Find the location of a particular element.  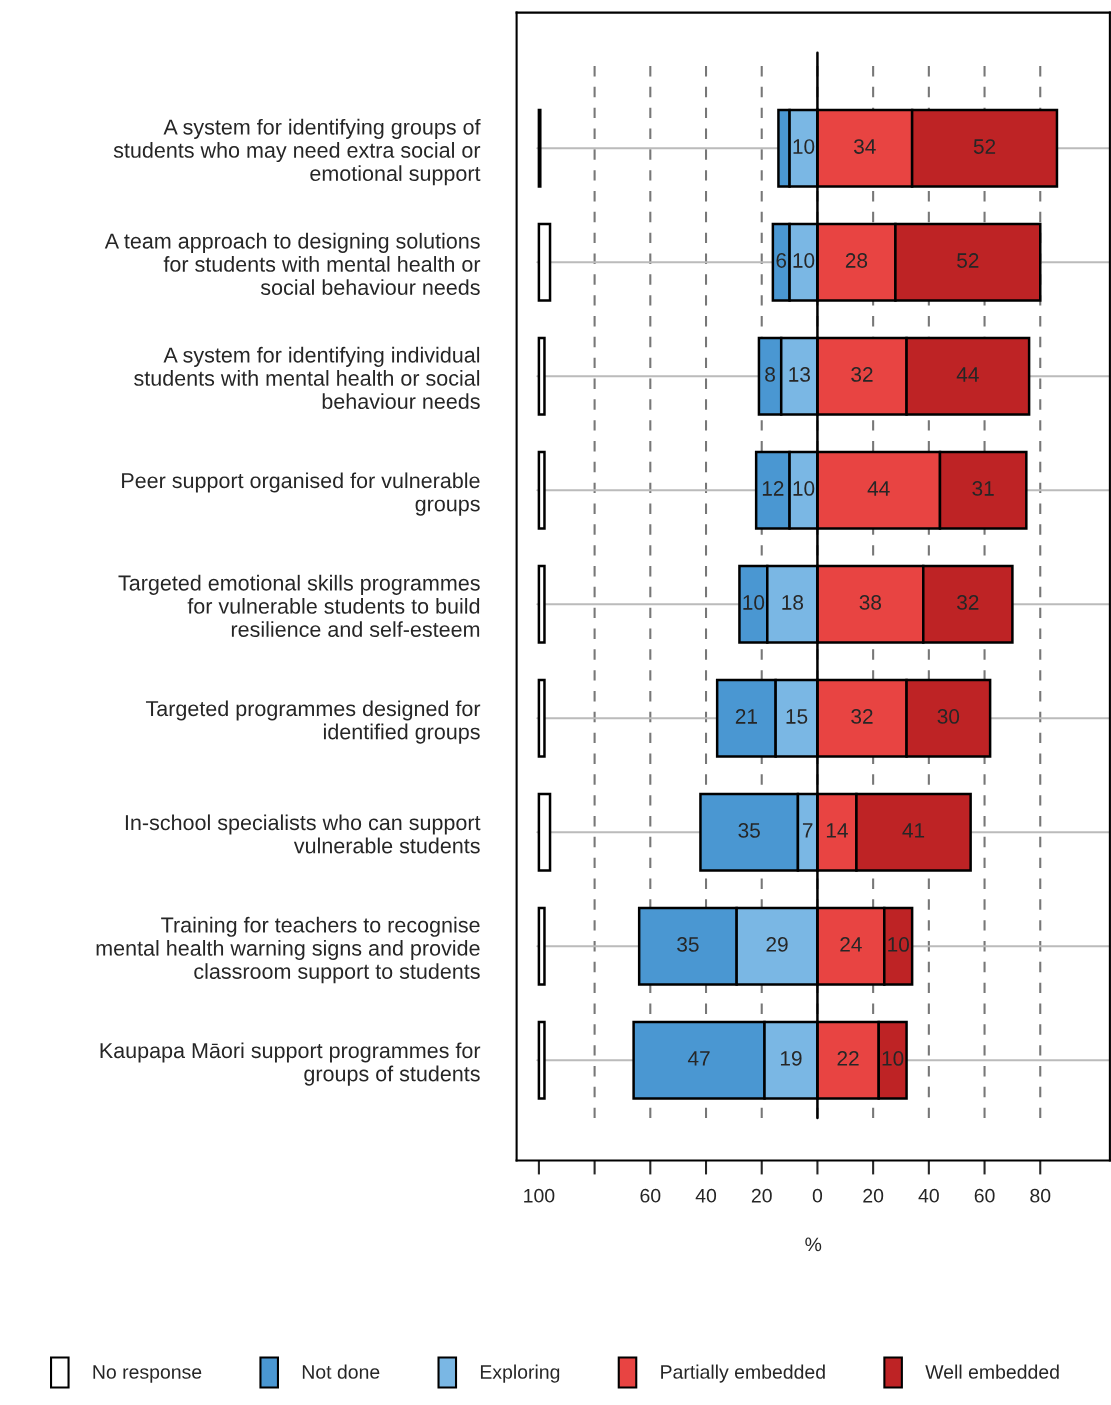

legend-label: Not done is located at coordinates (341, 1371).